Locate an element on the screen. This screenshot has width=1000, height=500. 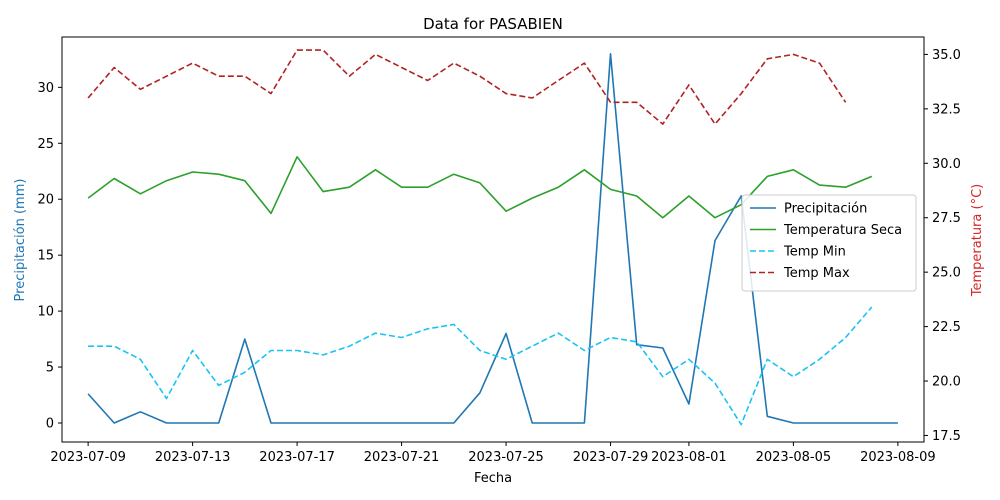
x-tick-label: 2023-08-09 is located at coordinates (898, 457).